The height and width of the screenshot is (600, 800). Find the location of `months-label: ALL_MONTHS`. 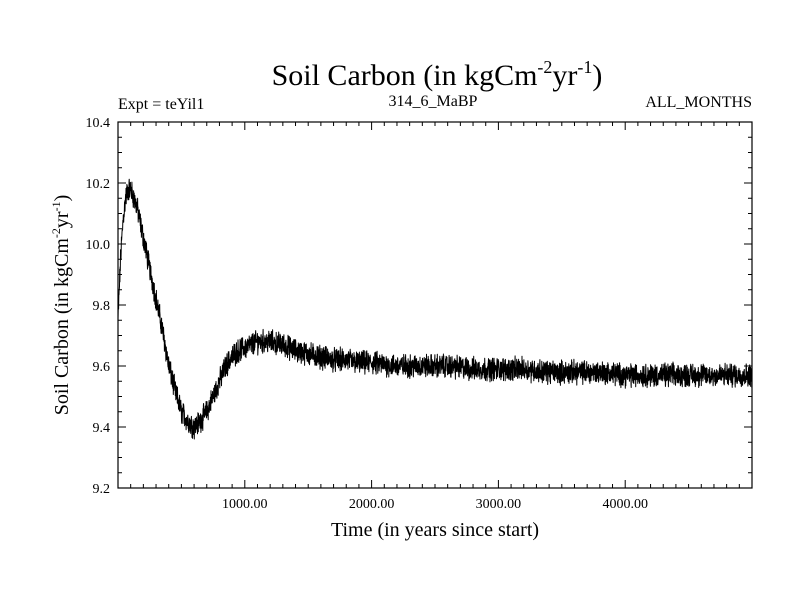

months-label: ALL_MONTHS is located at coordinates (698, 102).